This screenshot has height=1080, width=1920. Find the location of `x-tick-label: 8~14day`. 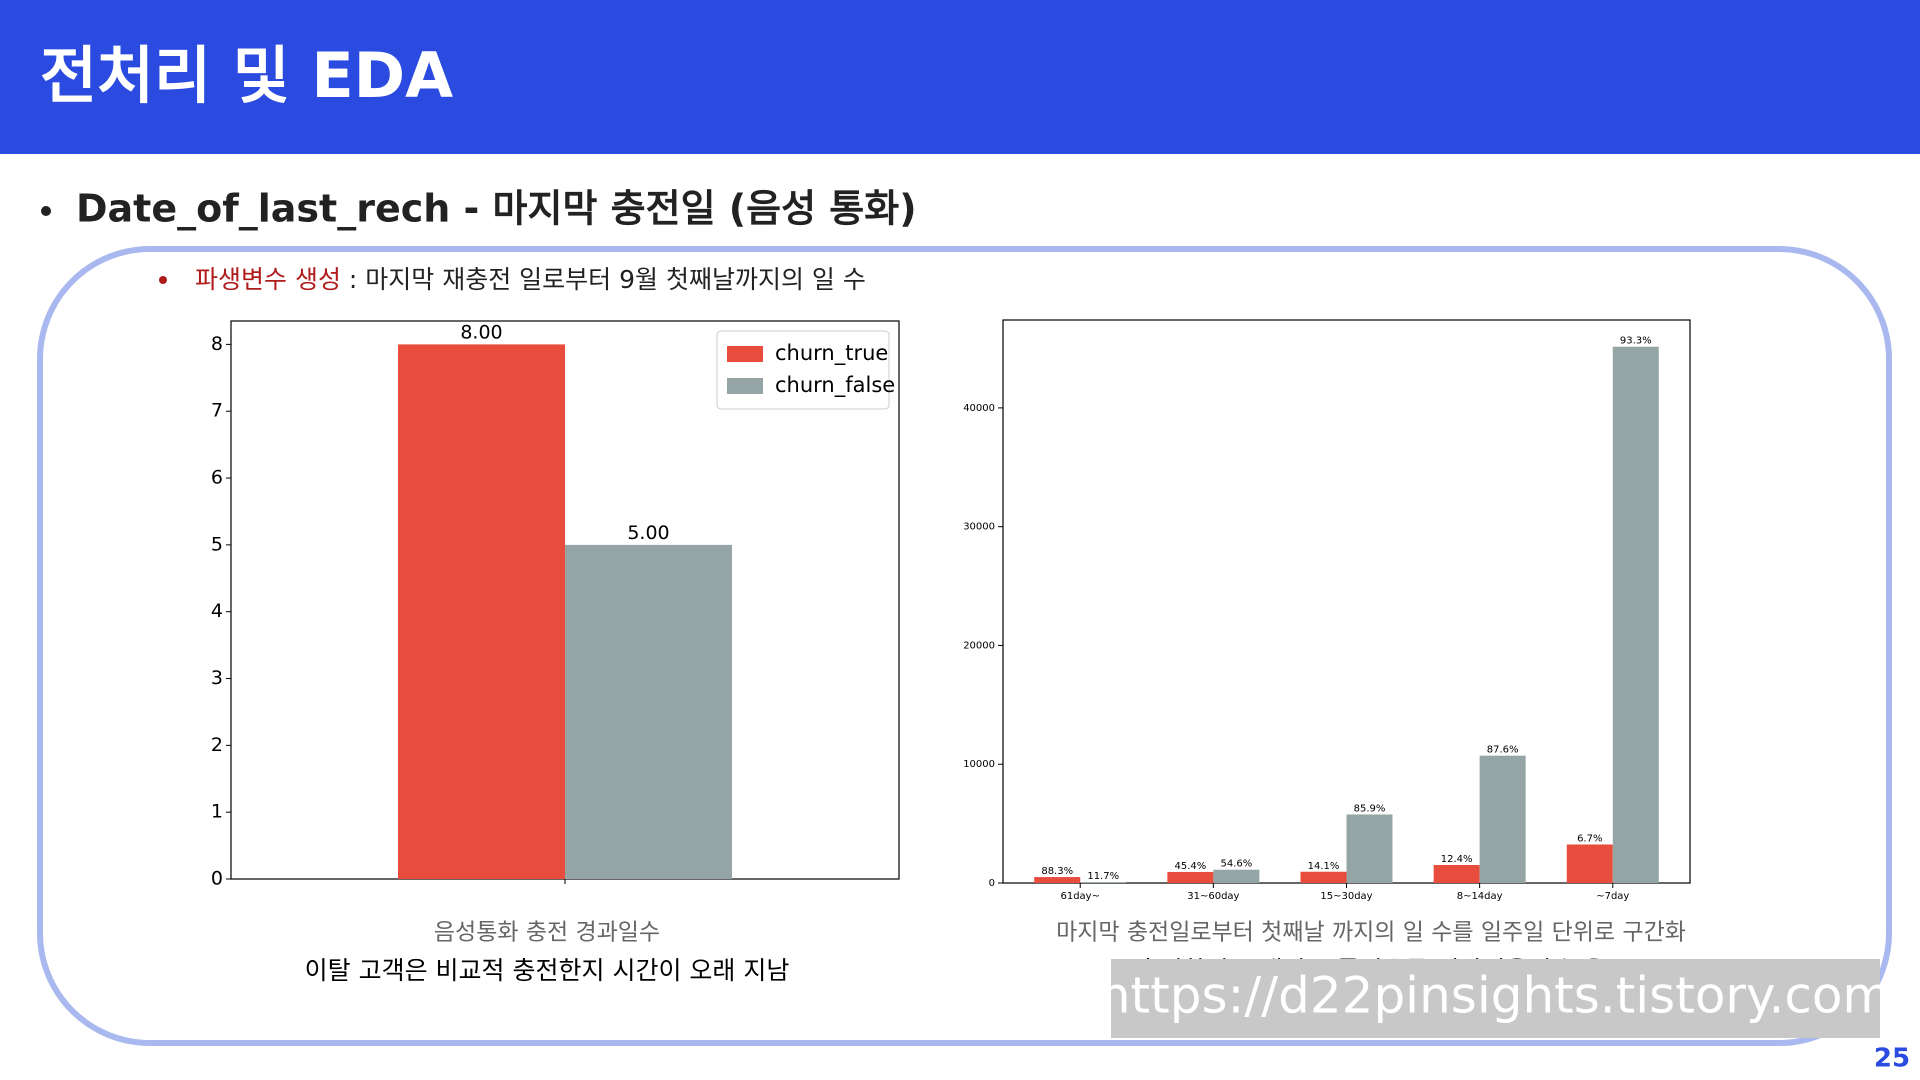

x-tick-label: 8~14day is located at coordinates (1480, 896).